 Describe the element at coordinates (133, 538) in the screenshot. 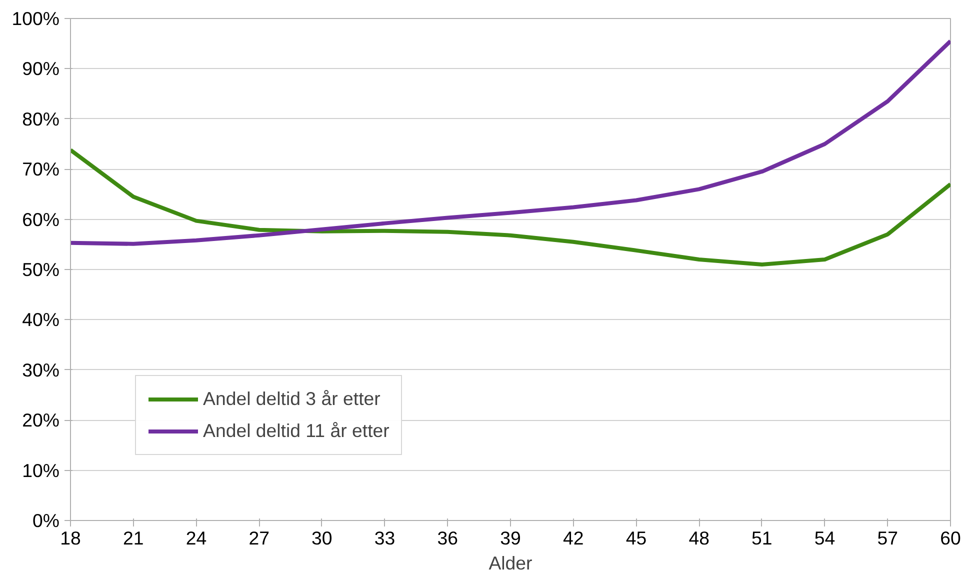

I see `x-tick-label: 21` at that location.